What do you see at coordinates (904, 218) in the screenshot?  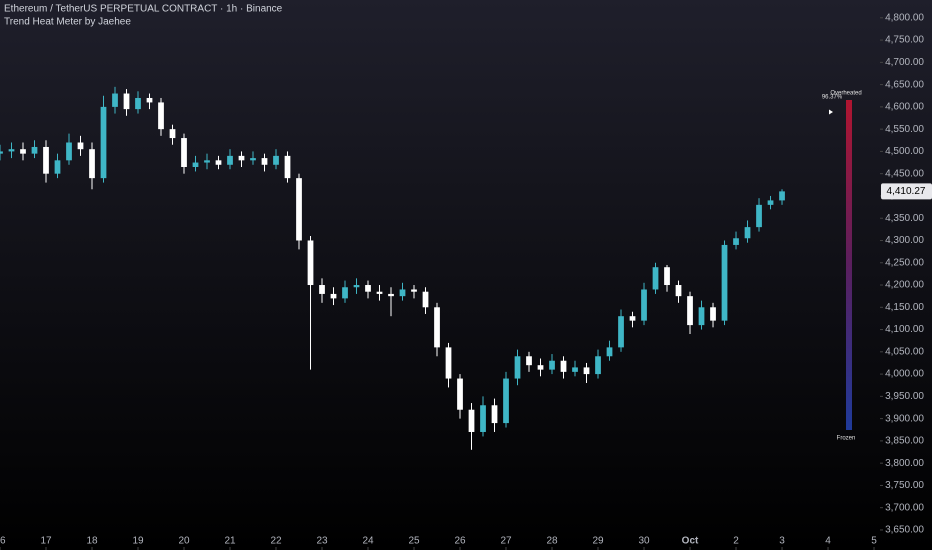 I see `y-tick-label: 4,350.00` at bounding box center [904, 218].